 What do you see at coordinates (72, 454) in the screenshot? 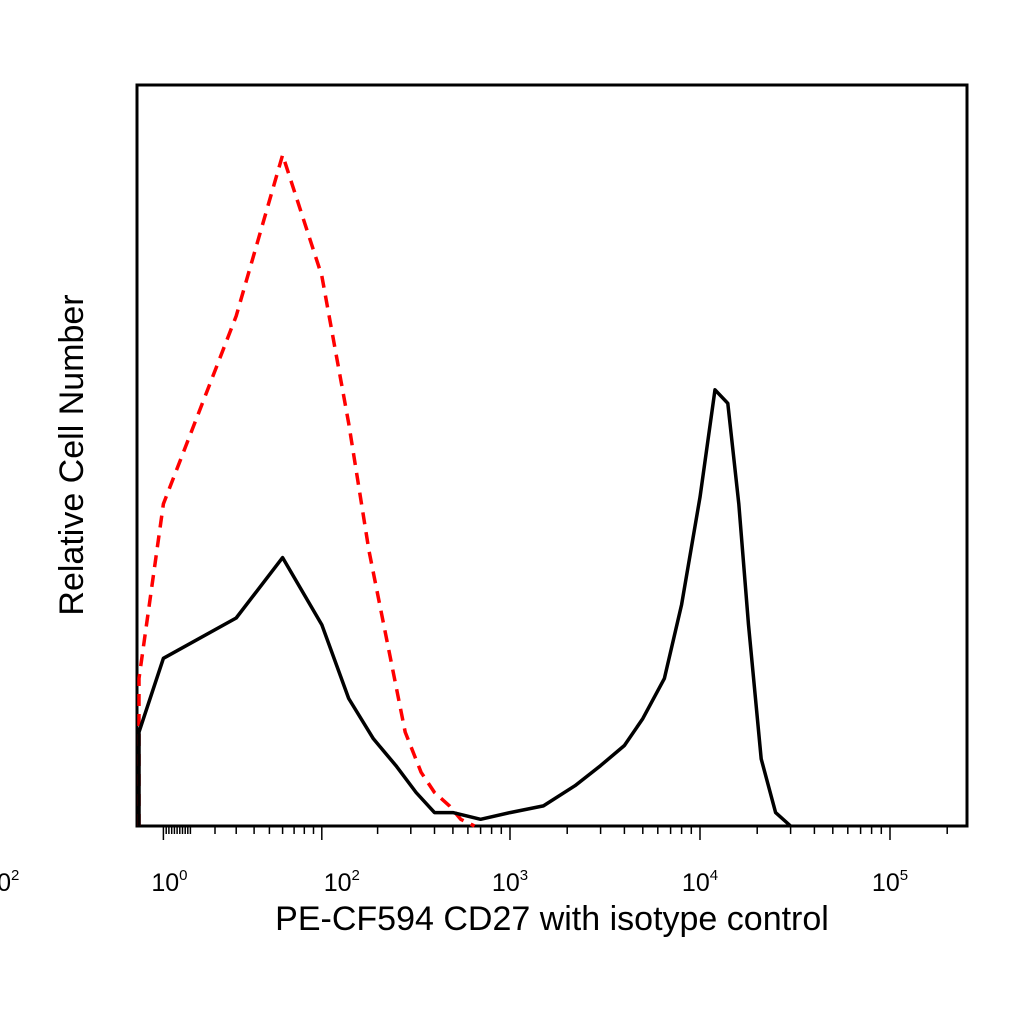
I see `y-axis-label: Relative Cell Number` at bounding box center [72, 454].